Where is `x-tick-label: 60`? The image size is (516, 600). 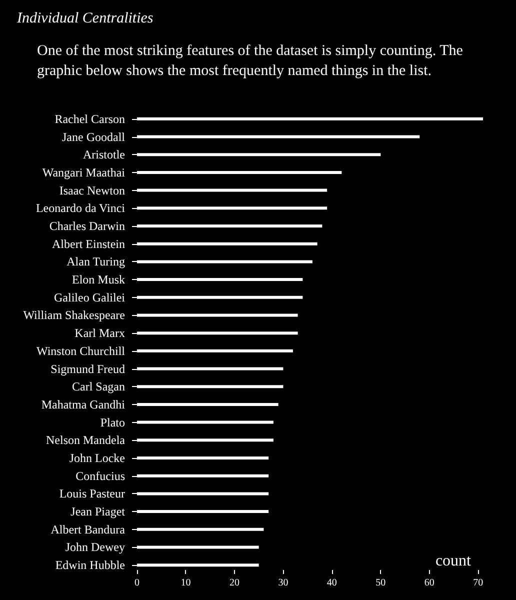 x-tick-label: 60 is located at coordinates (429, 583).